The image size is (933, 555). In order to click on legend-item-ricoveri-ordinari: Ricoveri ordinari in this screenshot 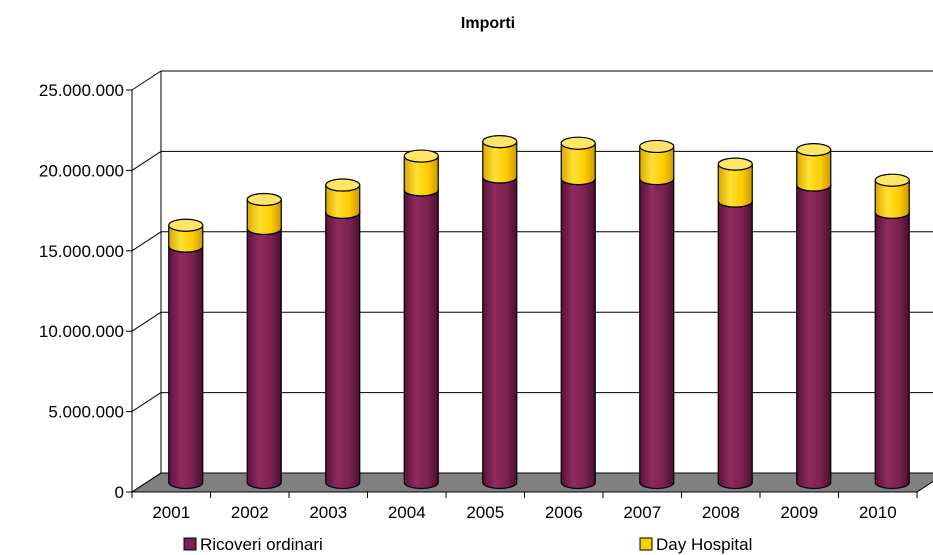, I will do `click(253, 544)`.